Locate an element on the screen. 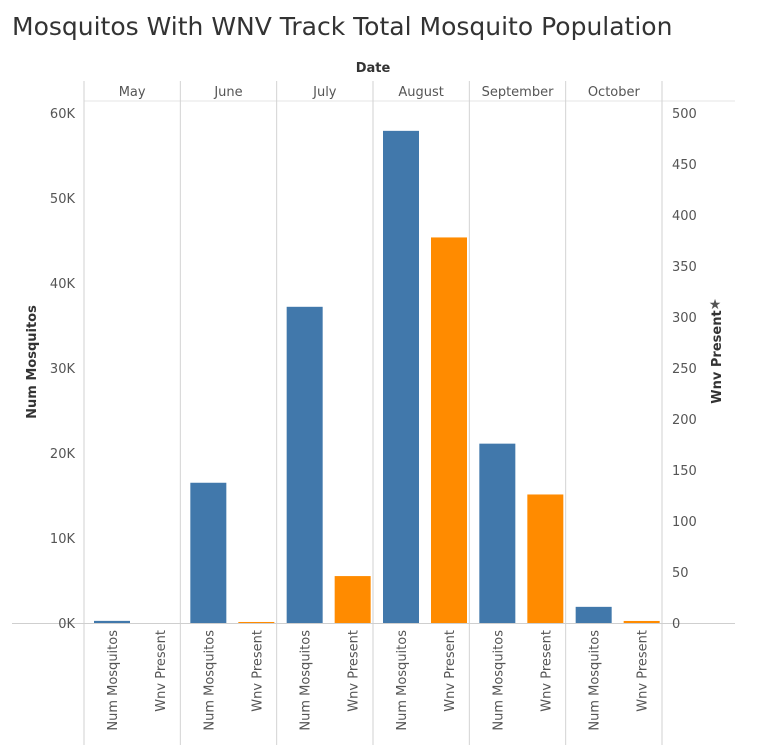 The image size is (779, 748). right-tick-label: 300 is located at coordinates (684, 318).